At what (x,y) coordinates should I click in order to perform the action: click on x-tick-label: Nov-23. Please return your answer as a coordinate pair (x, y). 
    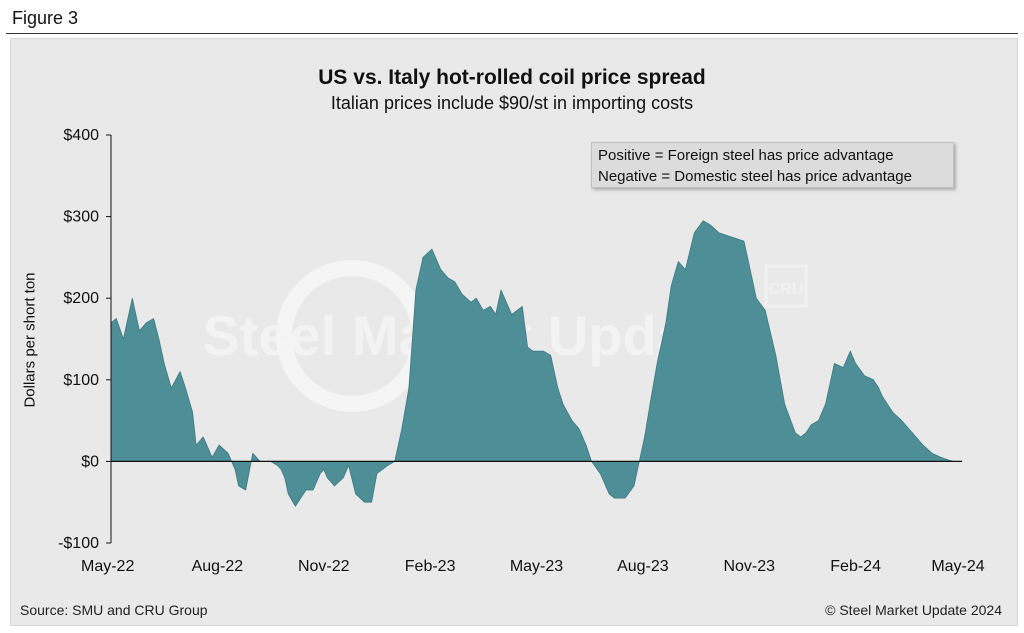
    Looking at the image, I should click on (749, 566).